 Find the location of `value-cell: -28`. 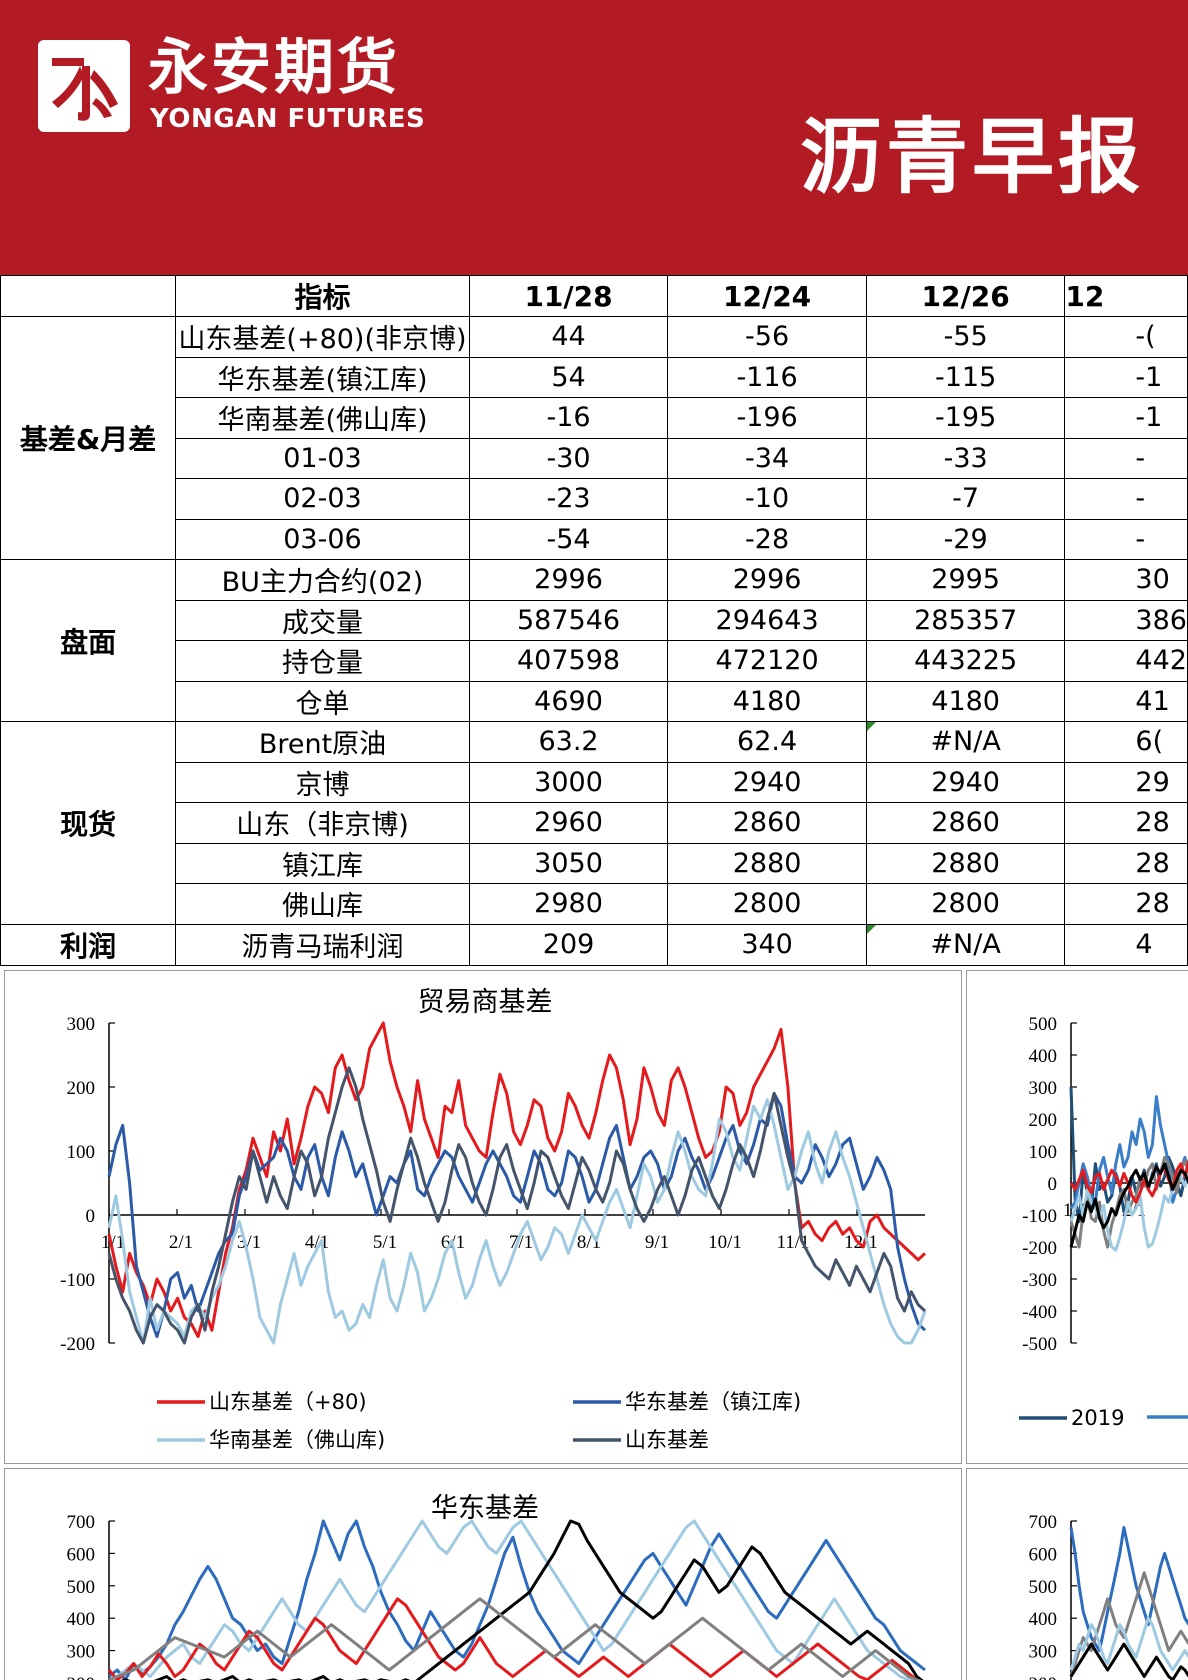

value-cell: -28 is located at coordinates (767, 539).